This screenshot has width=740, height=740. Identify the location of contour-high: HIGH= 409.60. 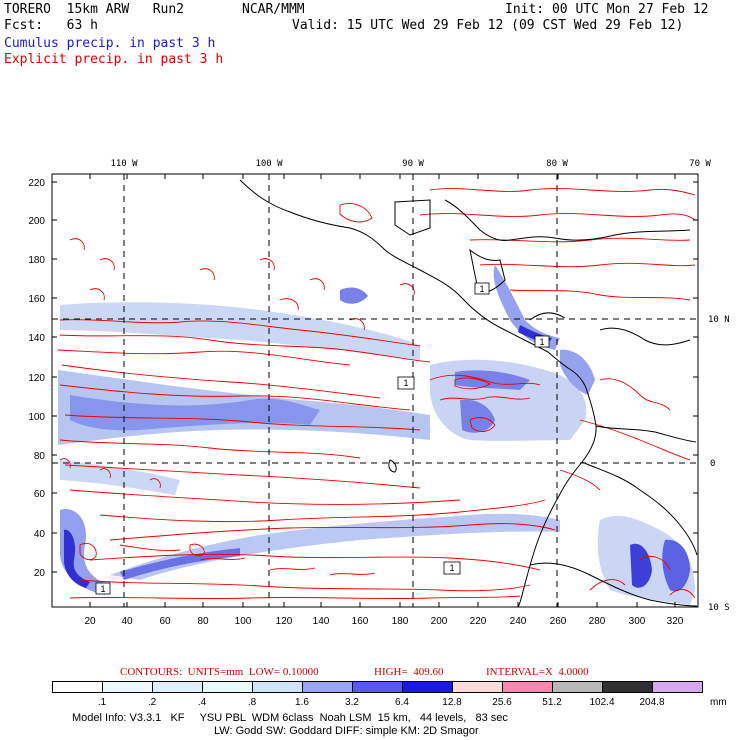
(409, 672).